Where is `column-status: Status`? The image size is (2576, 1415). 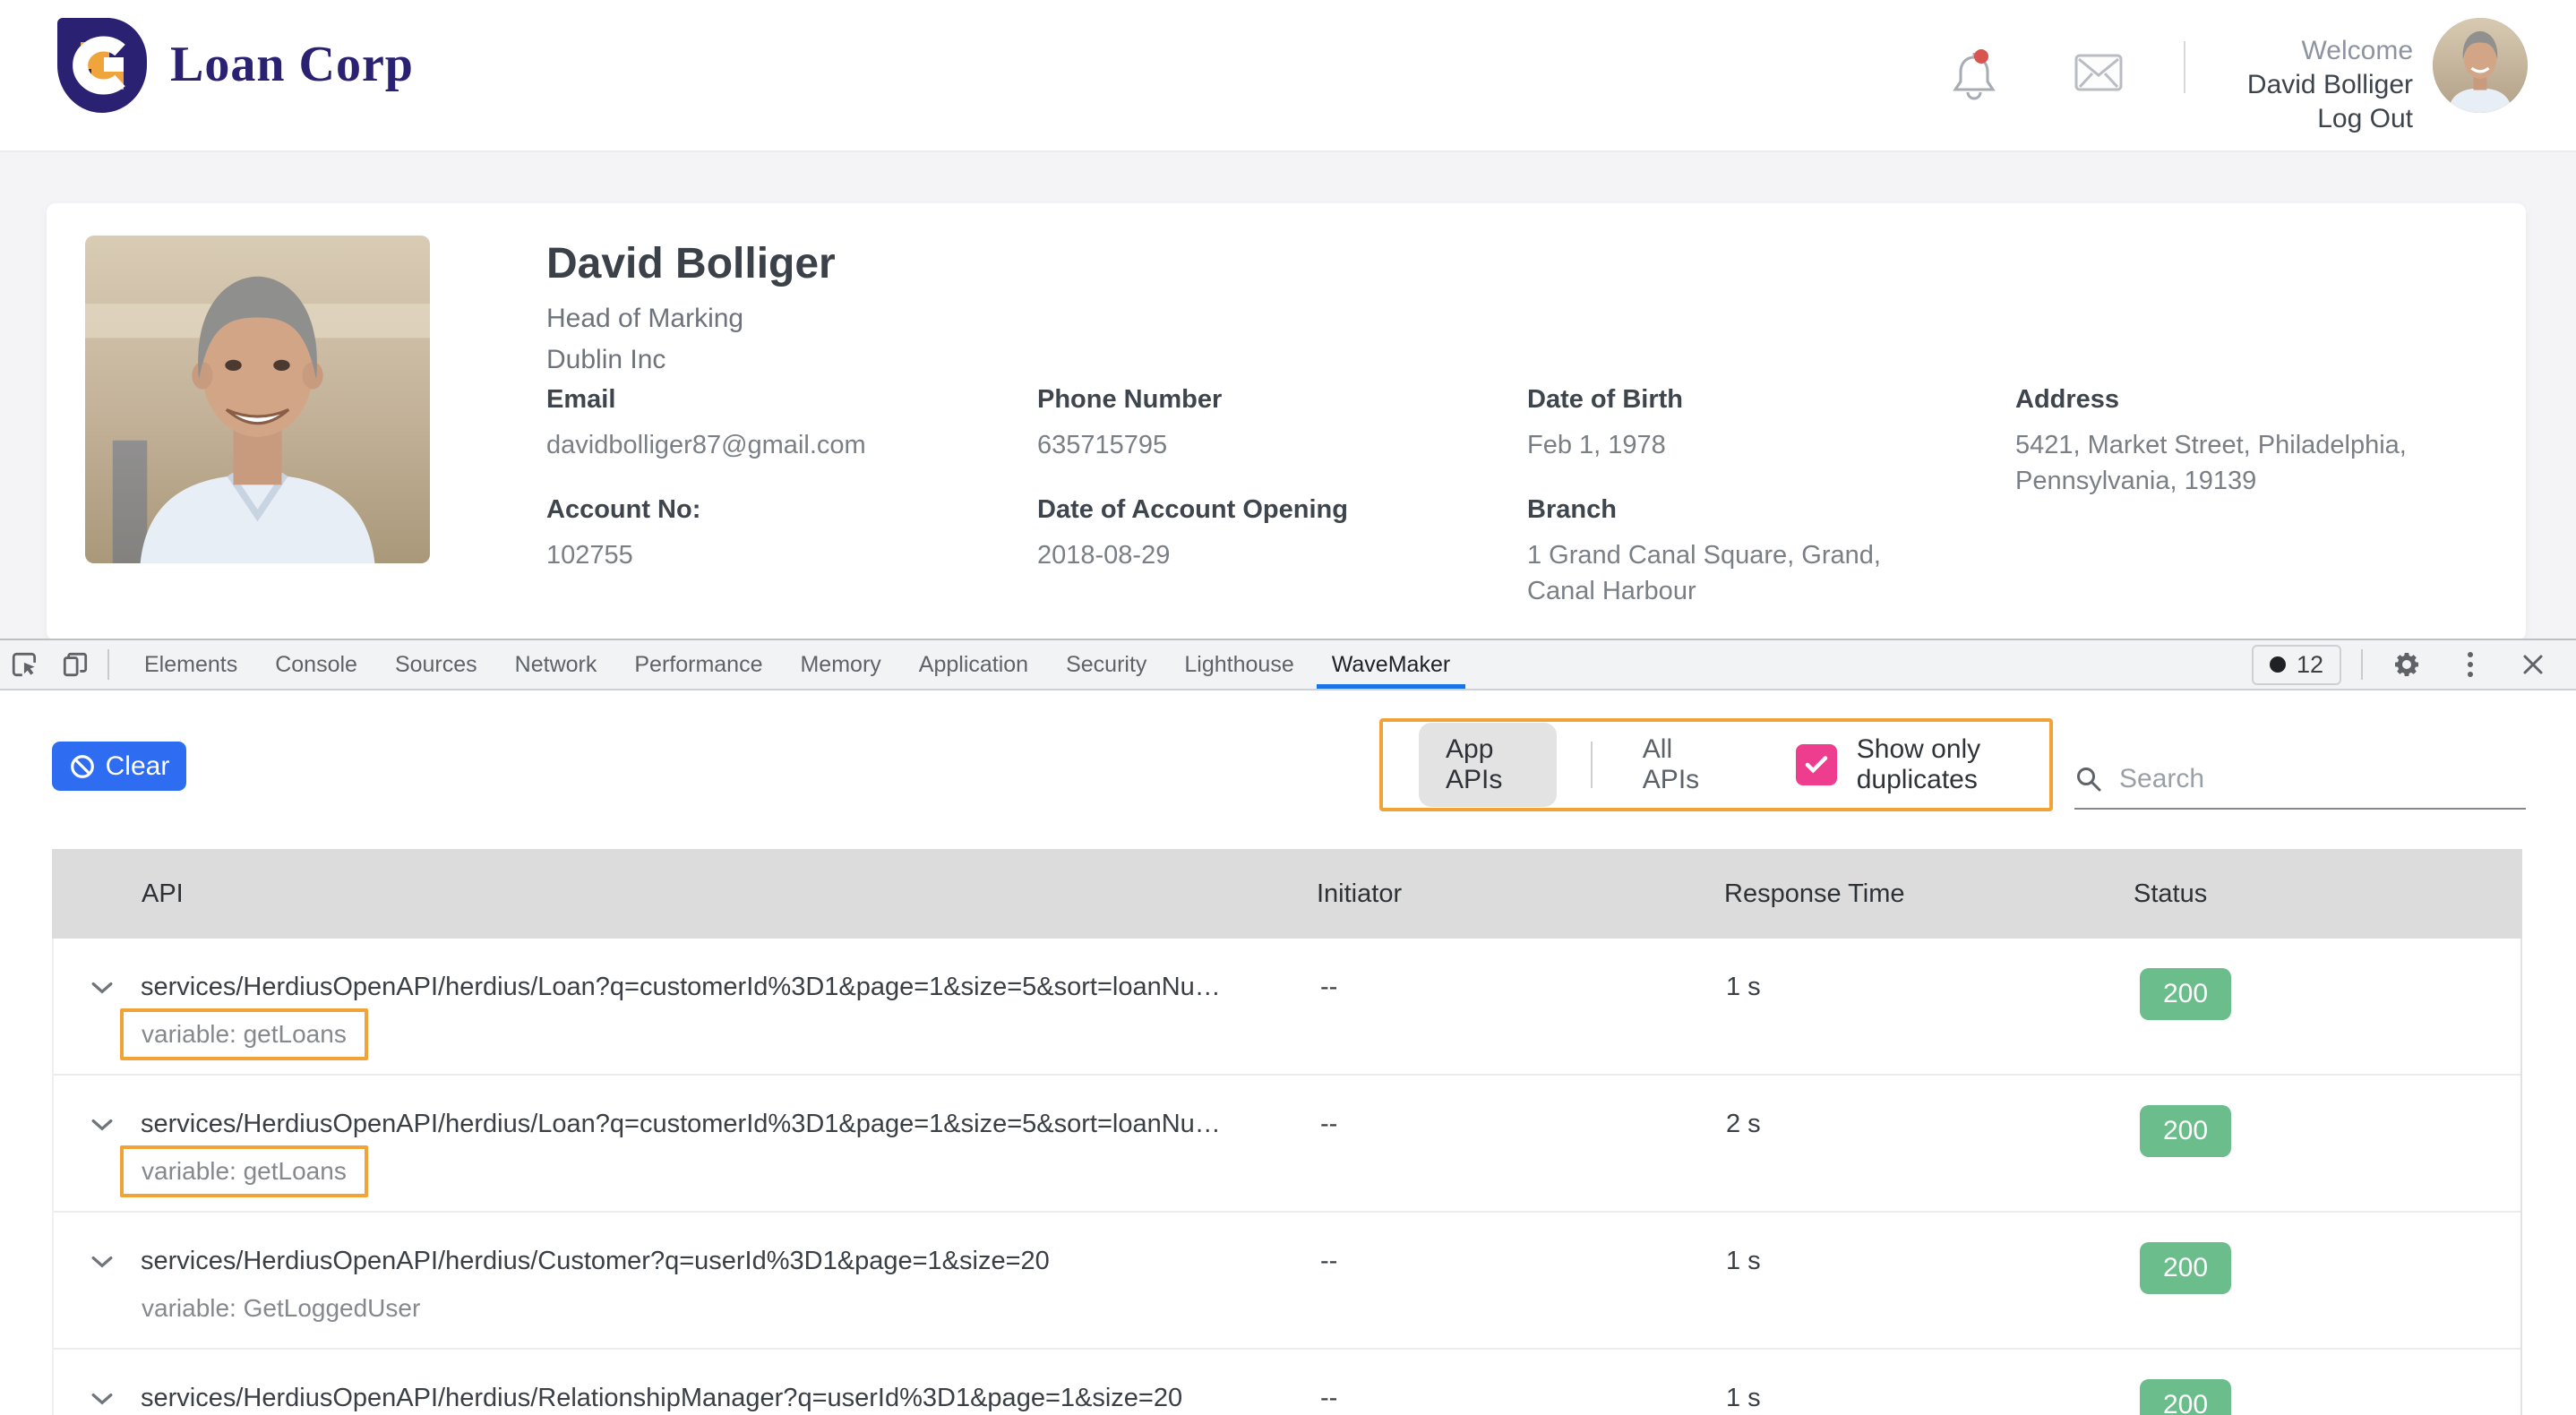 column-status: Status is located at coordinates (2171, 893).